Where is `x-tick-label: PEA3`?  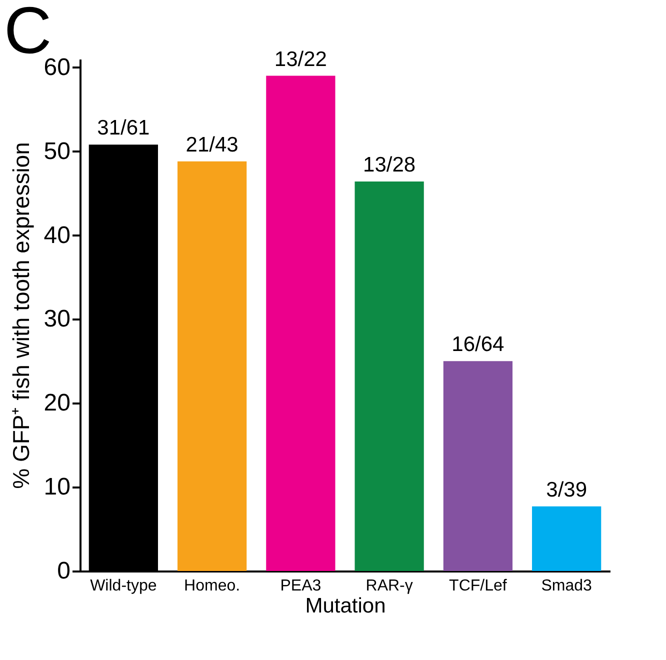 x-tick-label: PEA3 is located at coordinates (301, 586).